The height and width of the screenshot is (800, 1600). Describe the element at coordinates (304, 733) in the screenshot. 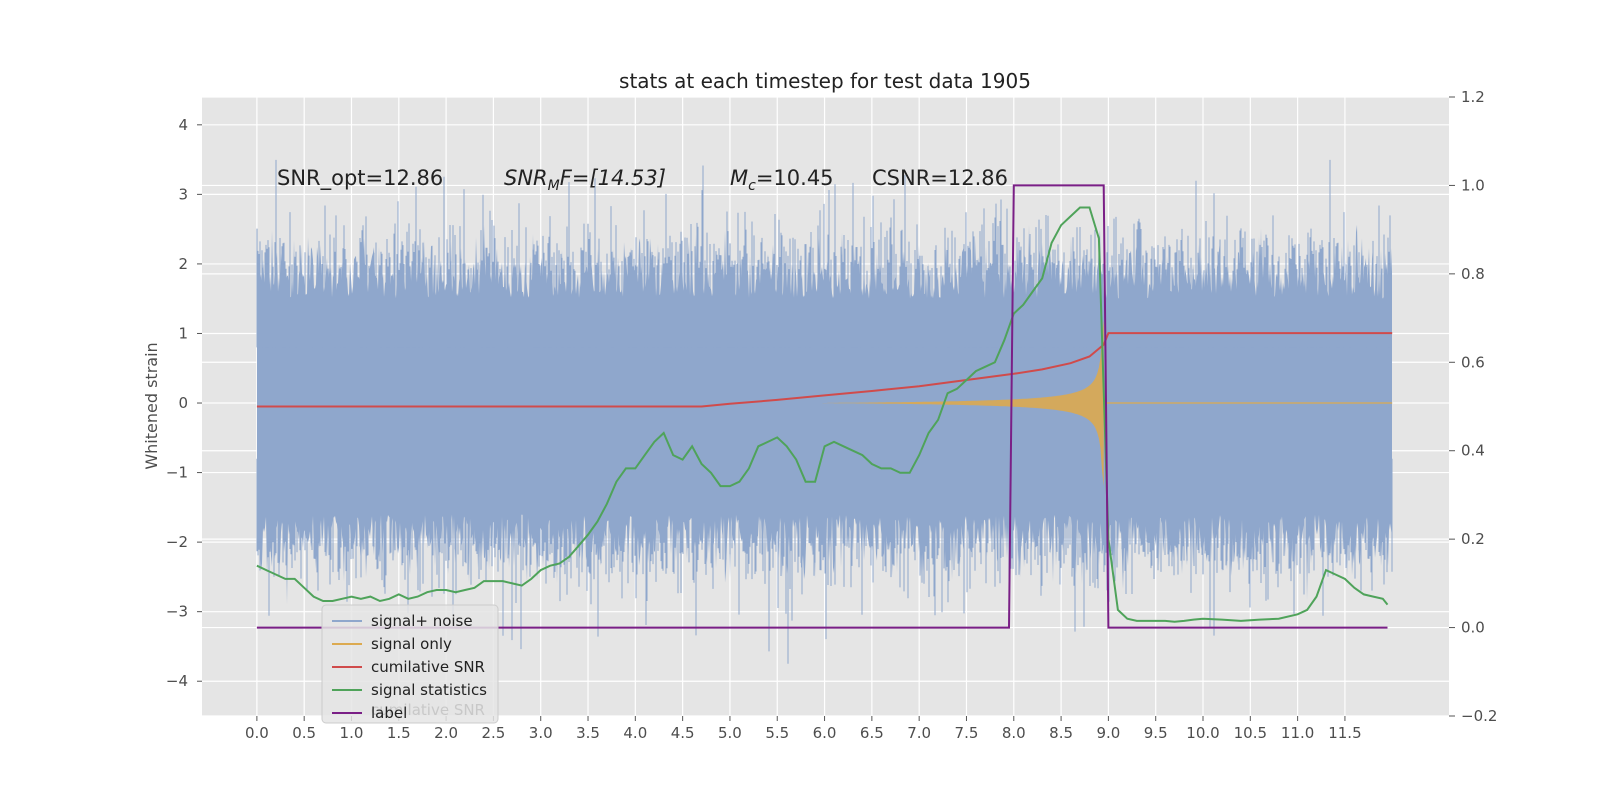

I see `x-tick-label: 0.5` at that location.